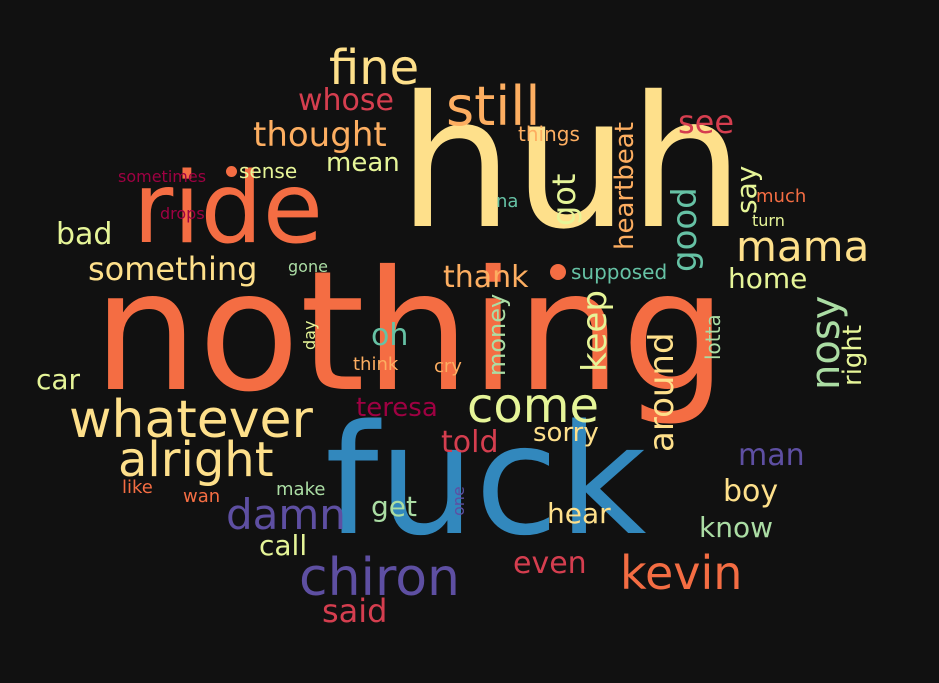 The width and height of the screenshot is (939, 683). Describe the element at coordinates (493, 106) in the screenshot. I see `word-still: still` at that location.